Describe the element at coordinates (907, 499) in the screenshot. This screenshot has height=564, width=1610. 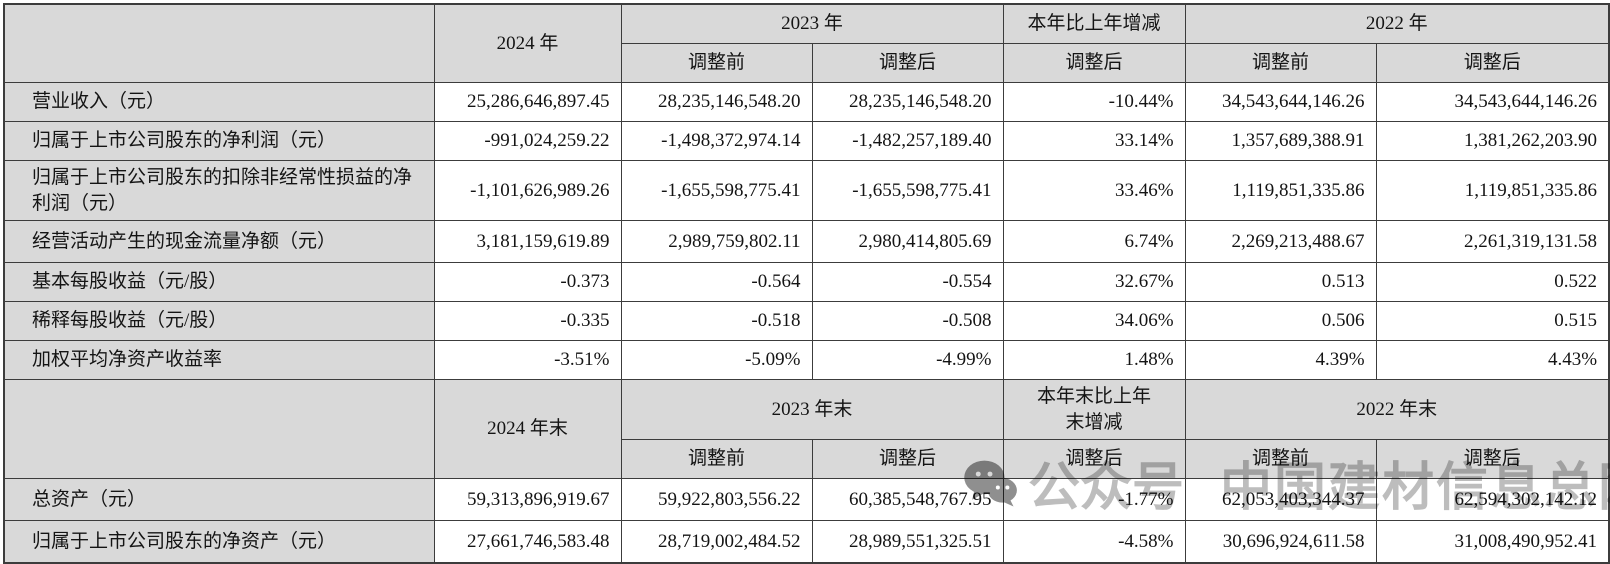
I see `cell-2023-after: 60,385,548,767.95` at that location.